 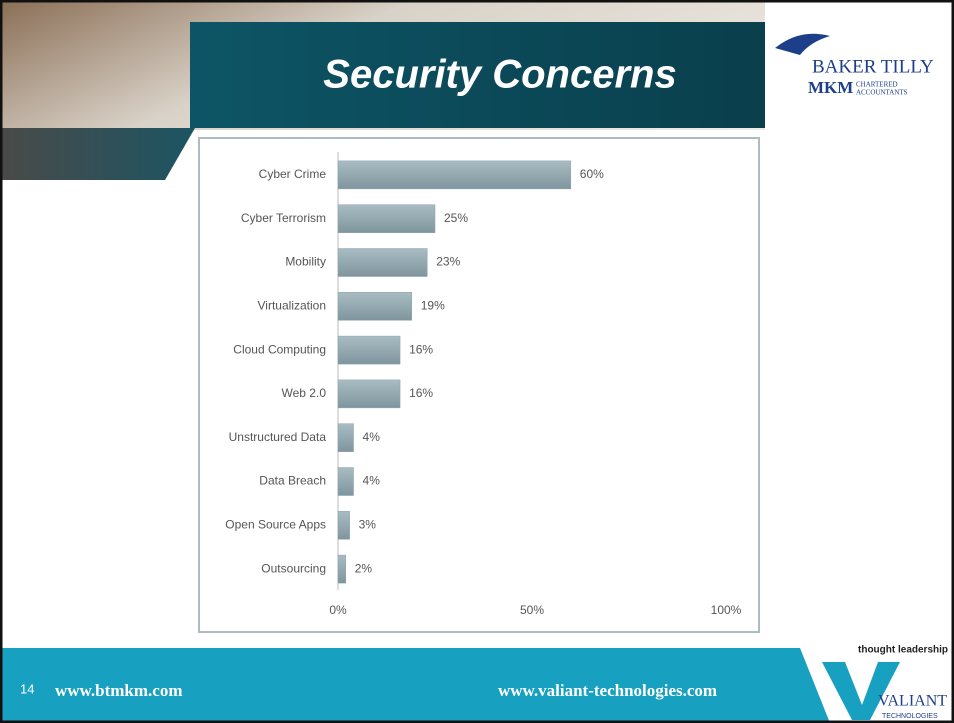 I want to click on value-label: 3%, so click(x=368, y=524).